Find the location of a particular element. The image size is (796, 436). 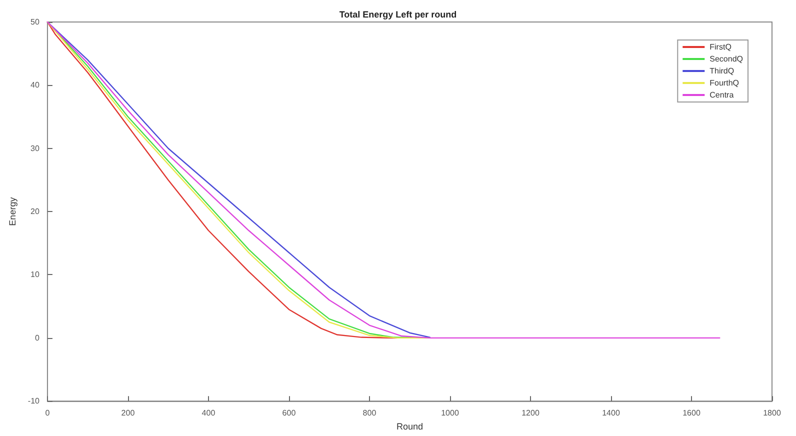

x-tick-label: 800 is located at coordinates (369, 413).